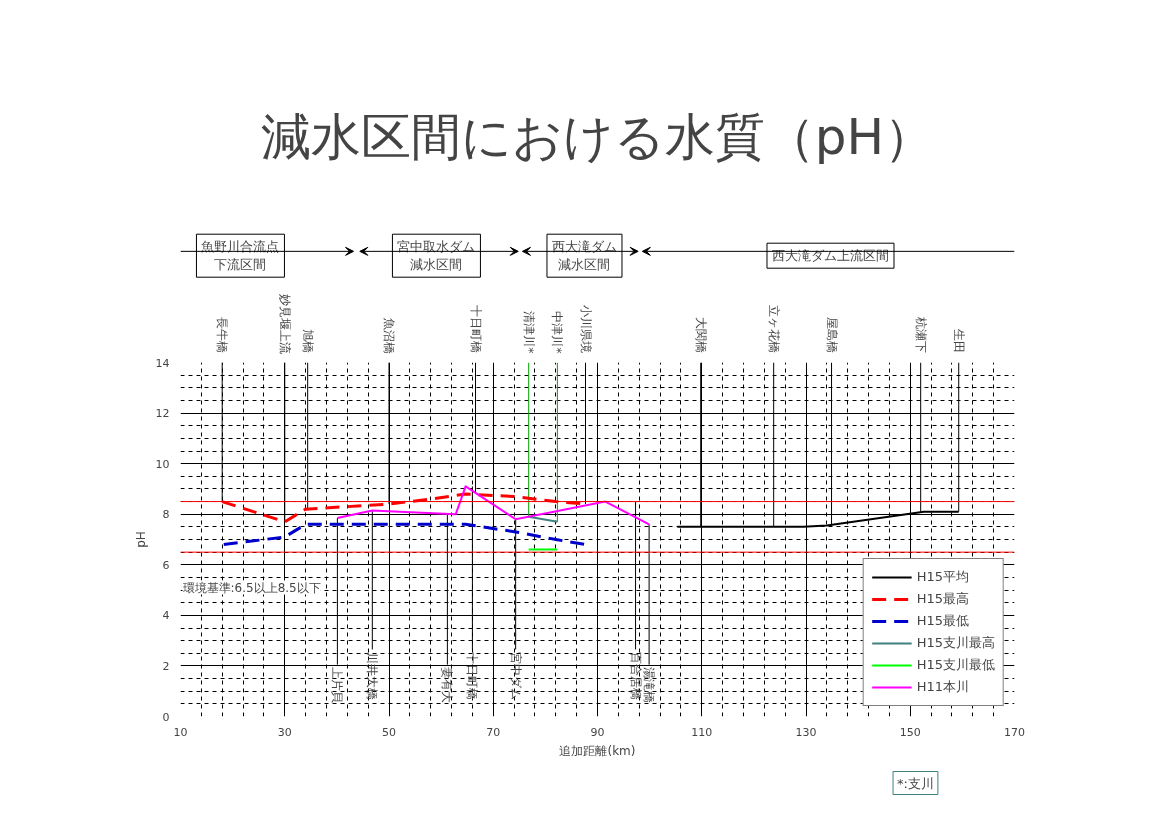  Describe the element at coordinates (584, 256) in the screenshot. I see `text: 西大滝ダム減水区間` at that location.